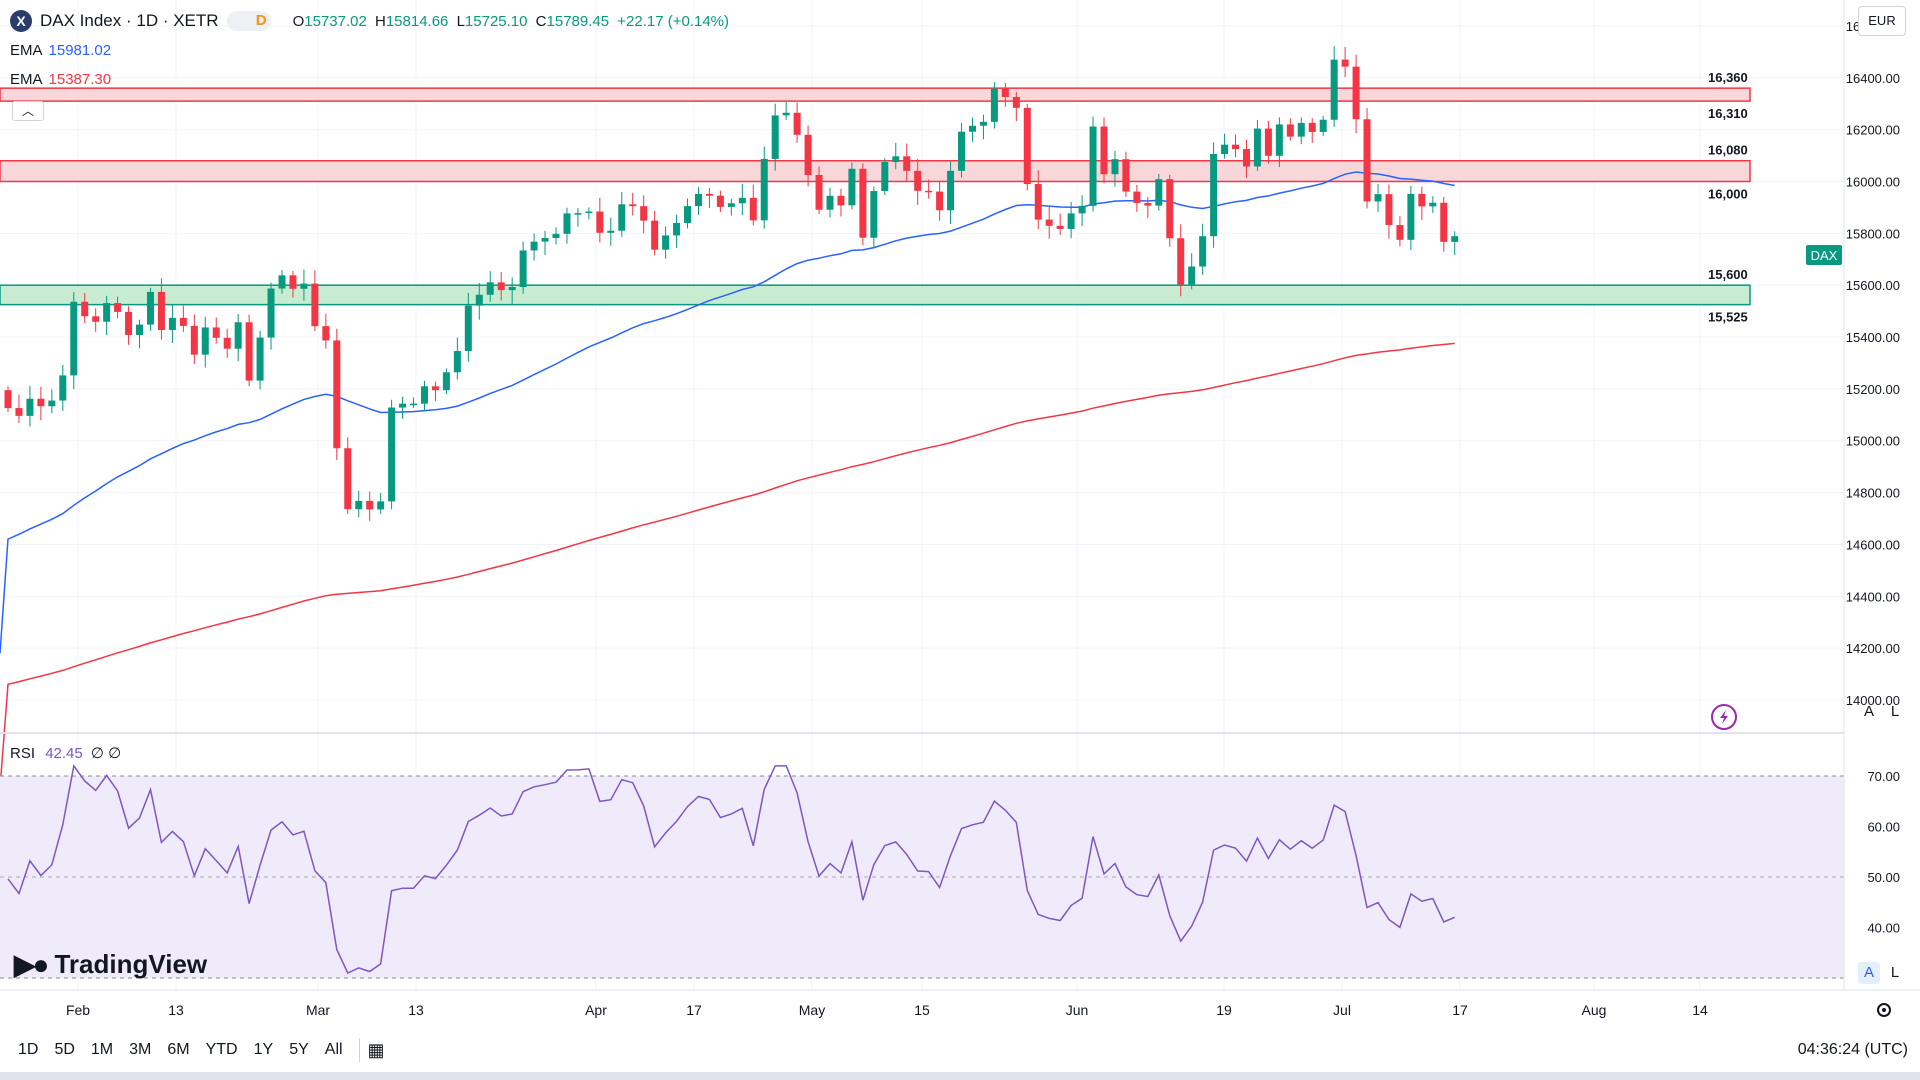  What do you see at coordinates (1728, 274) in the screenshot?
I see `zone-label-top: 15,600` at bounding box center [1728, 274].